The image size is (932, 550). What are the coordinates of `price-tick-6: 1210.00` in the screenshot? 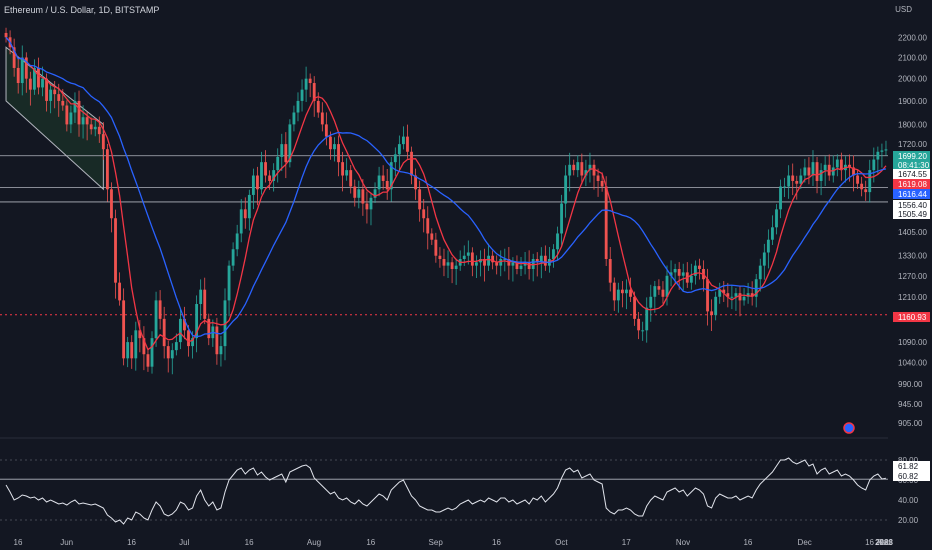 It's located at (912, 297).